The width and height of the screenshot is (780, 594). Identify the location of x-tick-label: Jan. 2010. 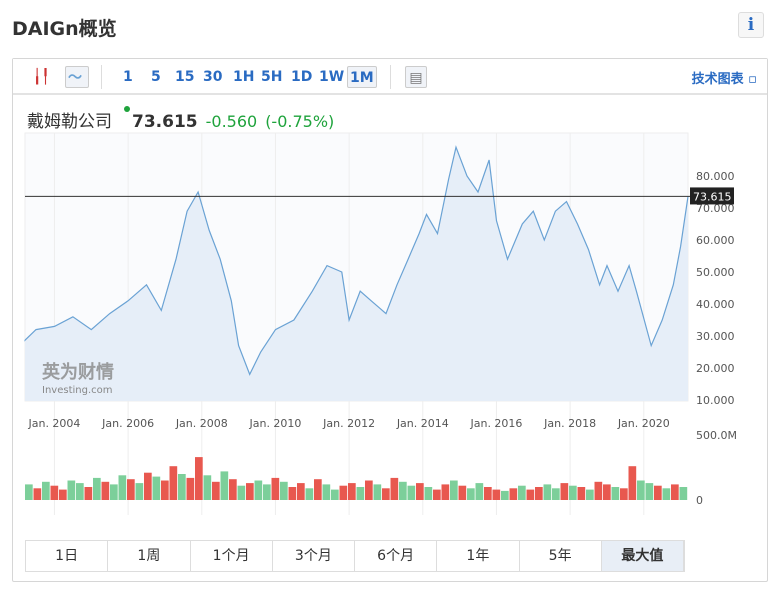
(274, 423).